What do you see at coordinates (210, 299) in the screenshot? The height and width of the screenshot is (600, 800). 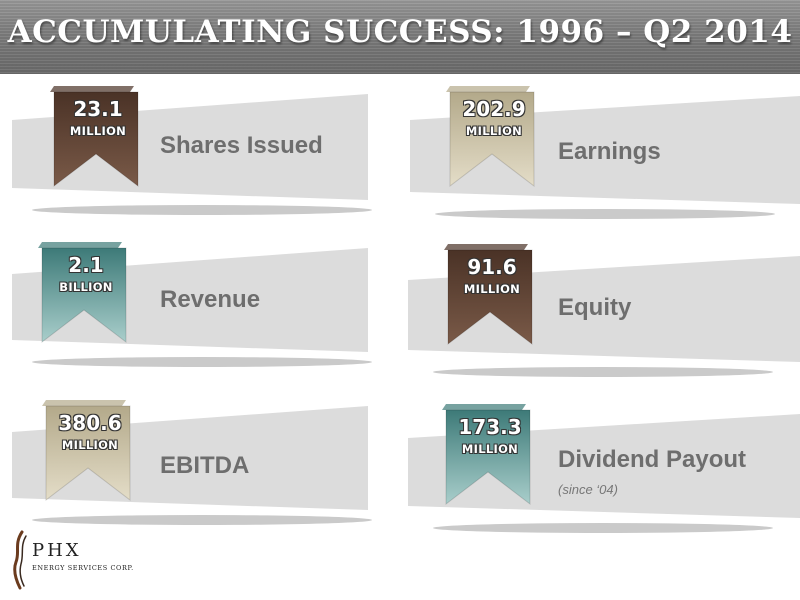 I see `stat-label: Revenue` at bounding box center [210, 299].